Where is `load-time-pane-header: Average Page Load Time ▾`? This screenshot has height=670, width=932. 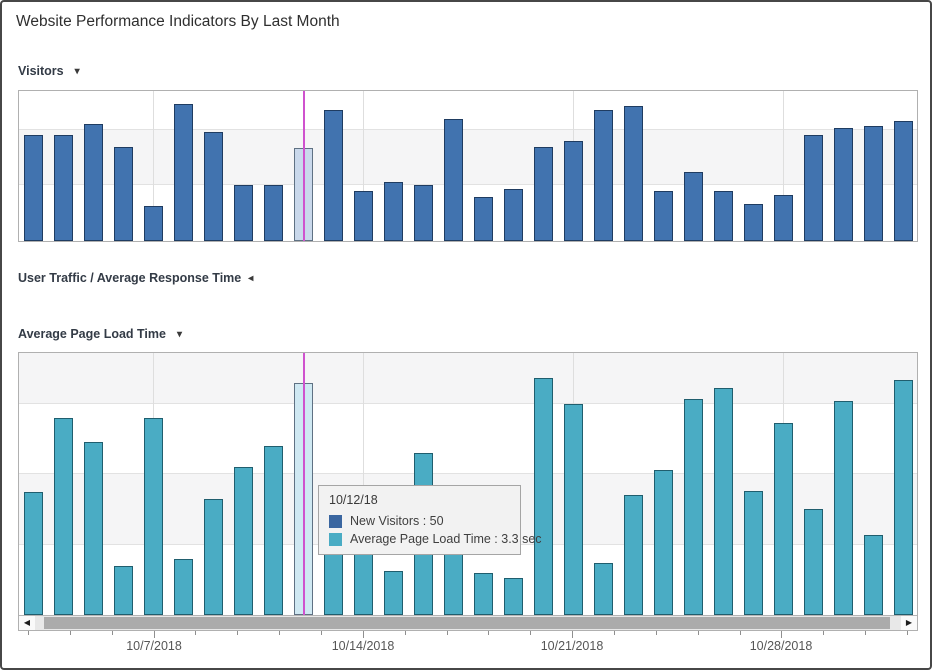
load-time-pane-header: Average Page Load Time ▾ is located at coordinates (100, 334).